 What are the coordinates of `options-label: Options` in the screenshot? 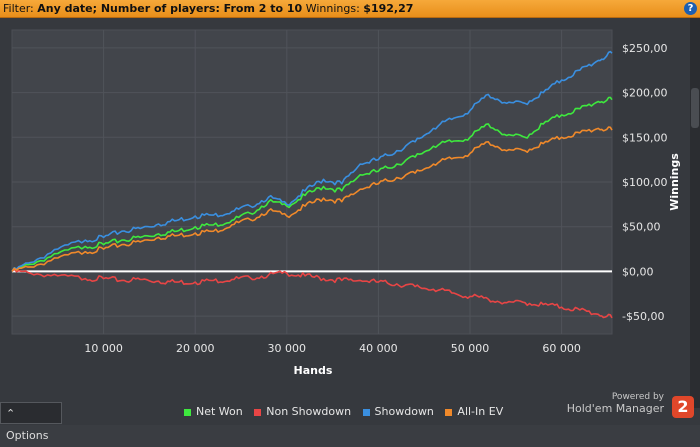 It's located at (27, 435).